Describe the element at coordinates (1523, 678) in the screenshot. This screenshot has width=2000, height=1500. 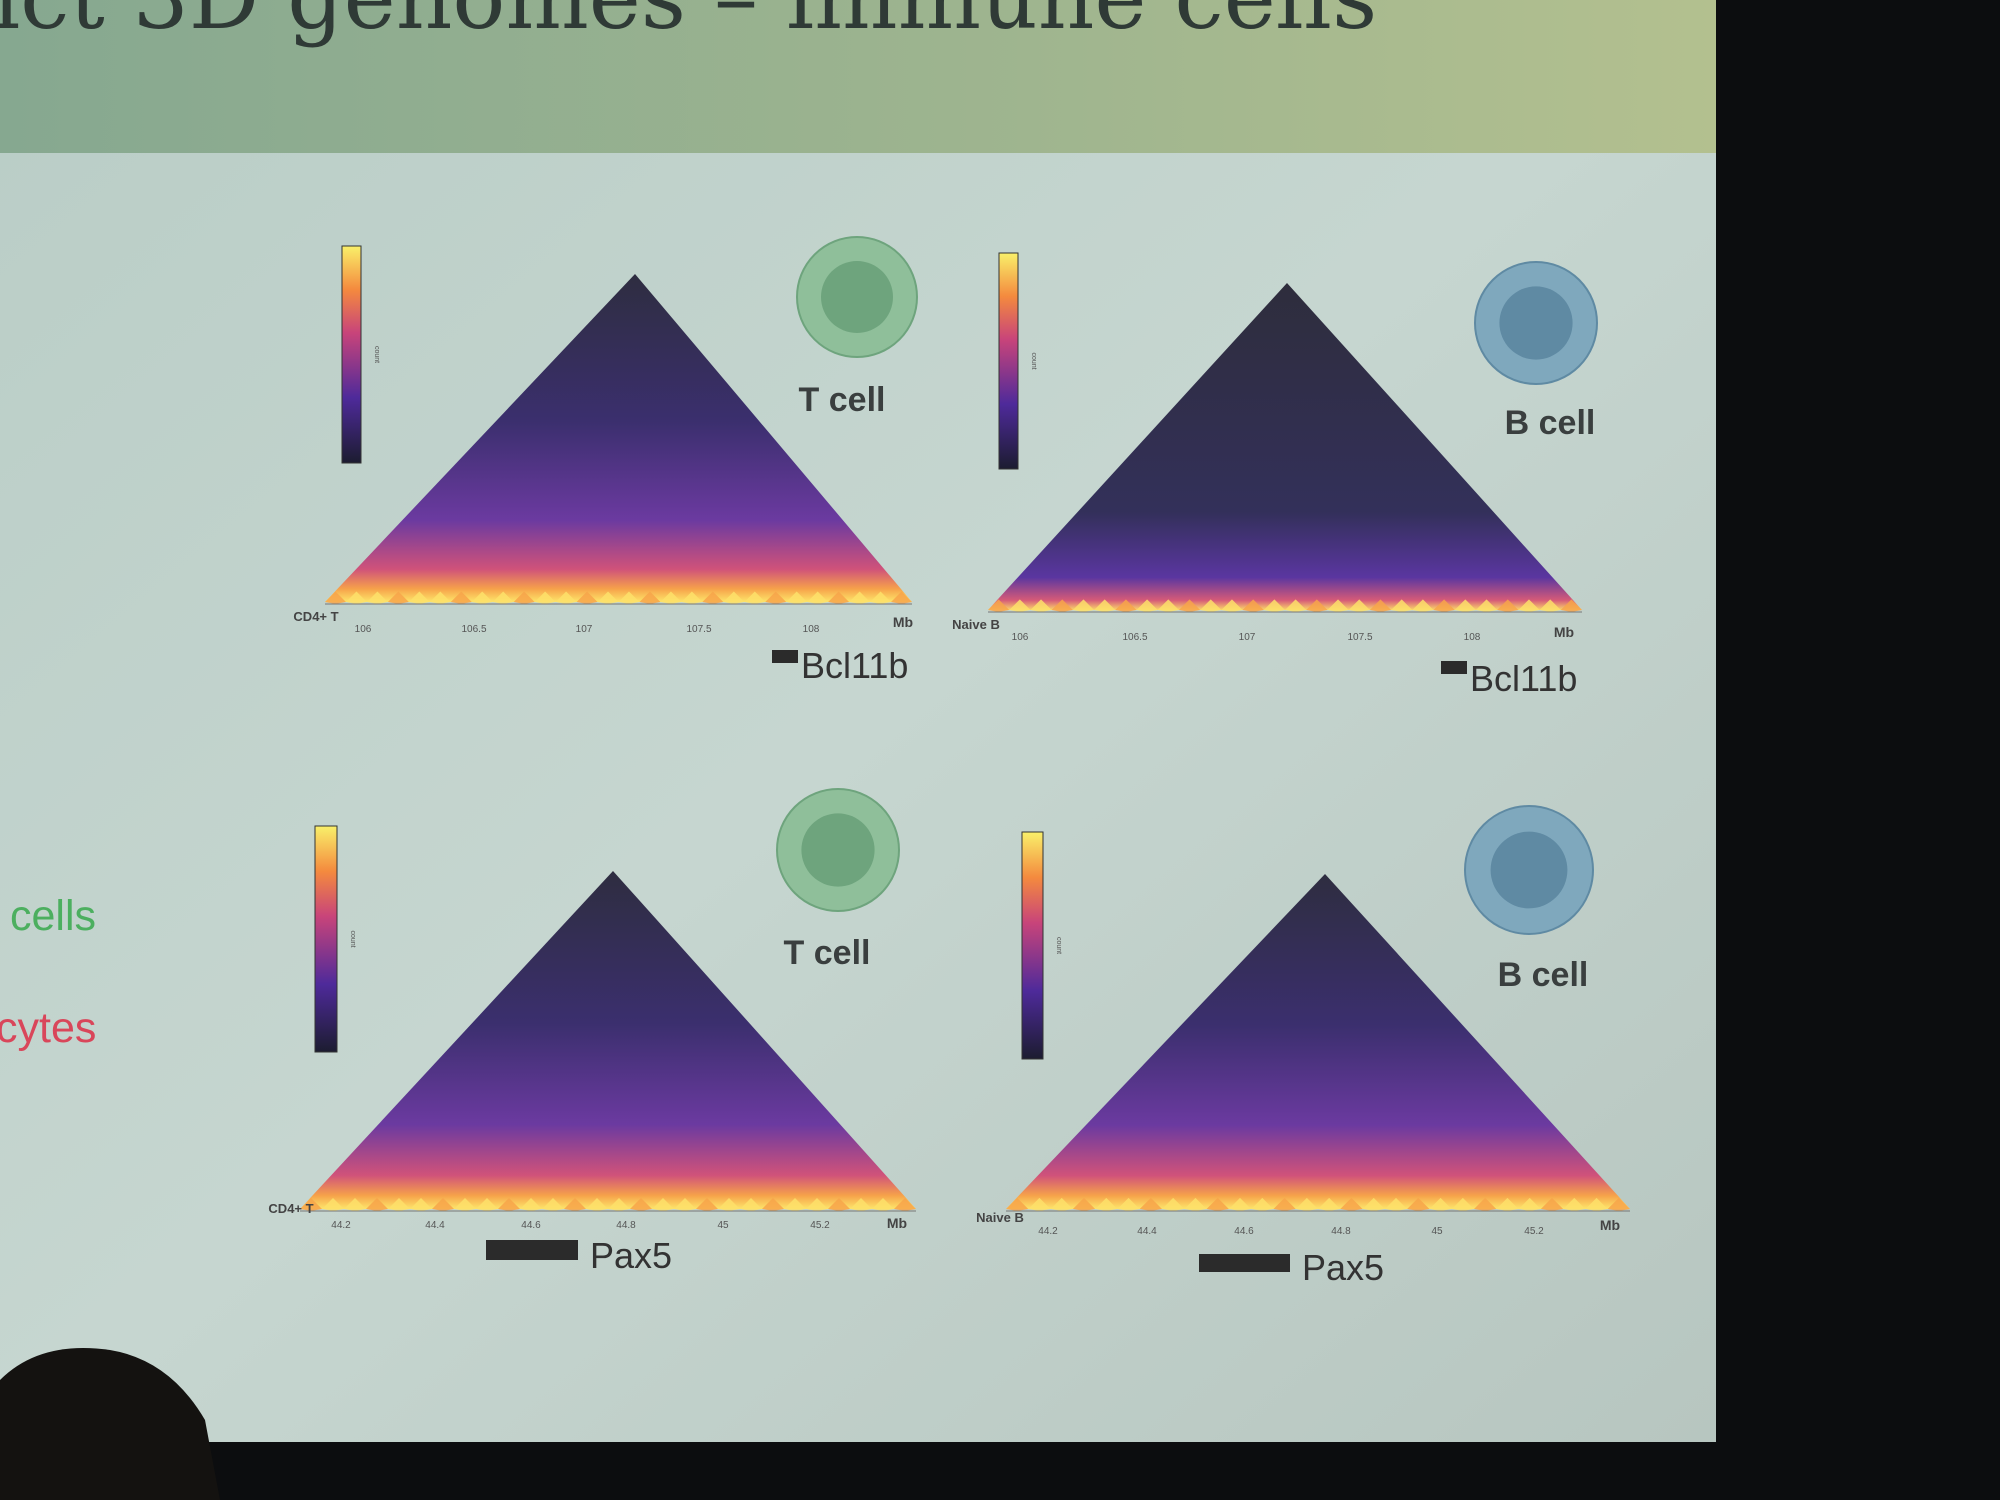
I see `gene-label: Bcl11b` at that location.